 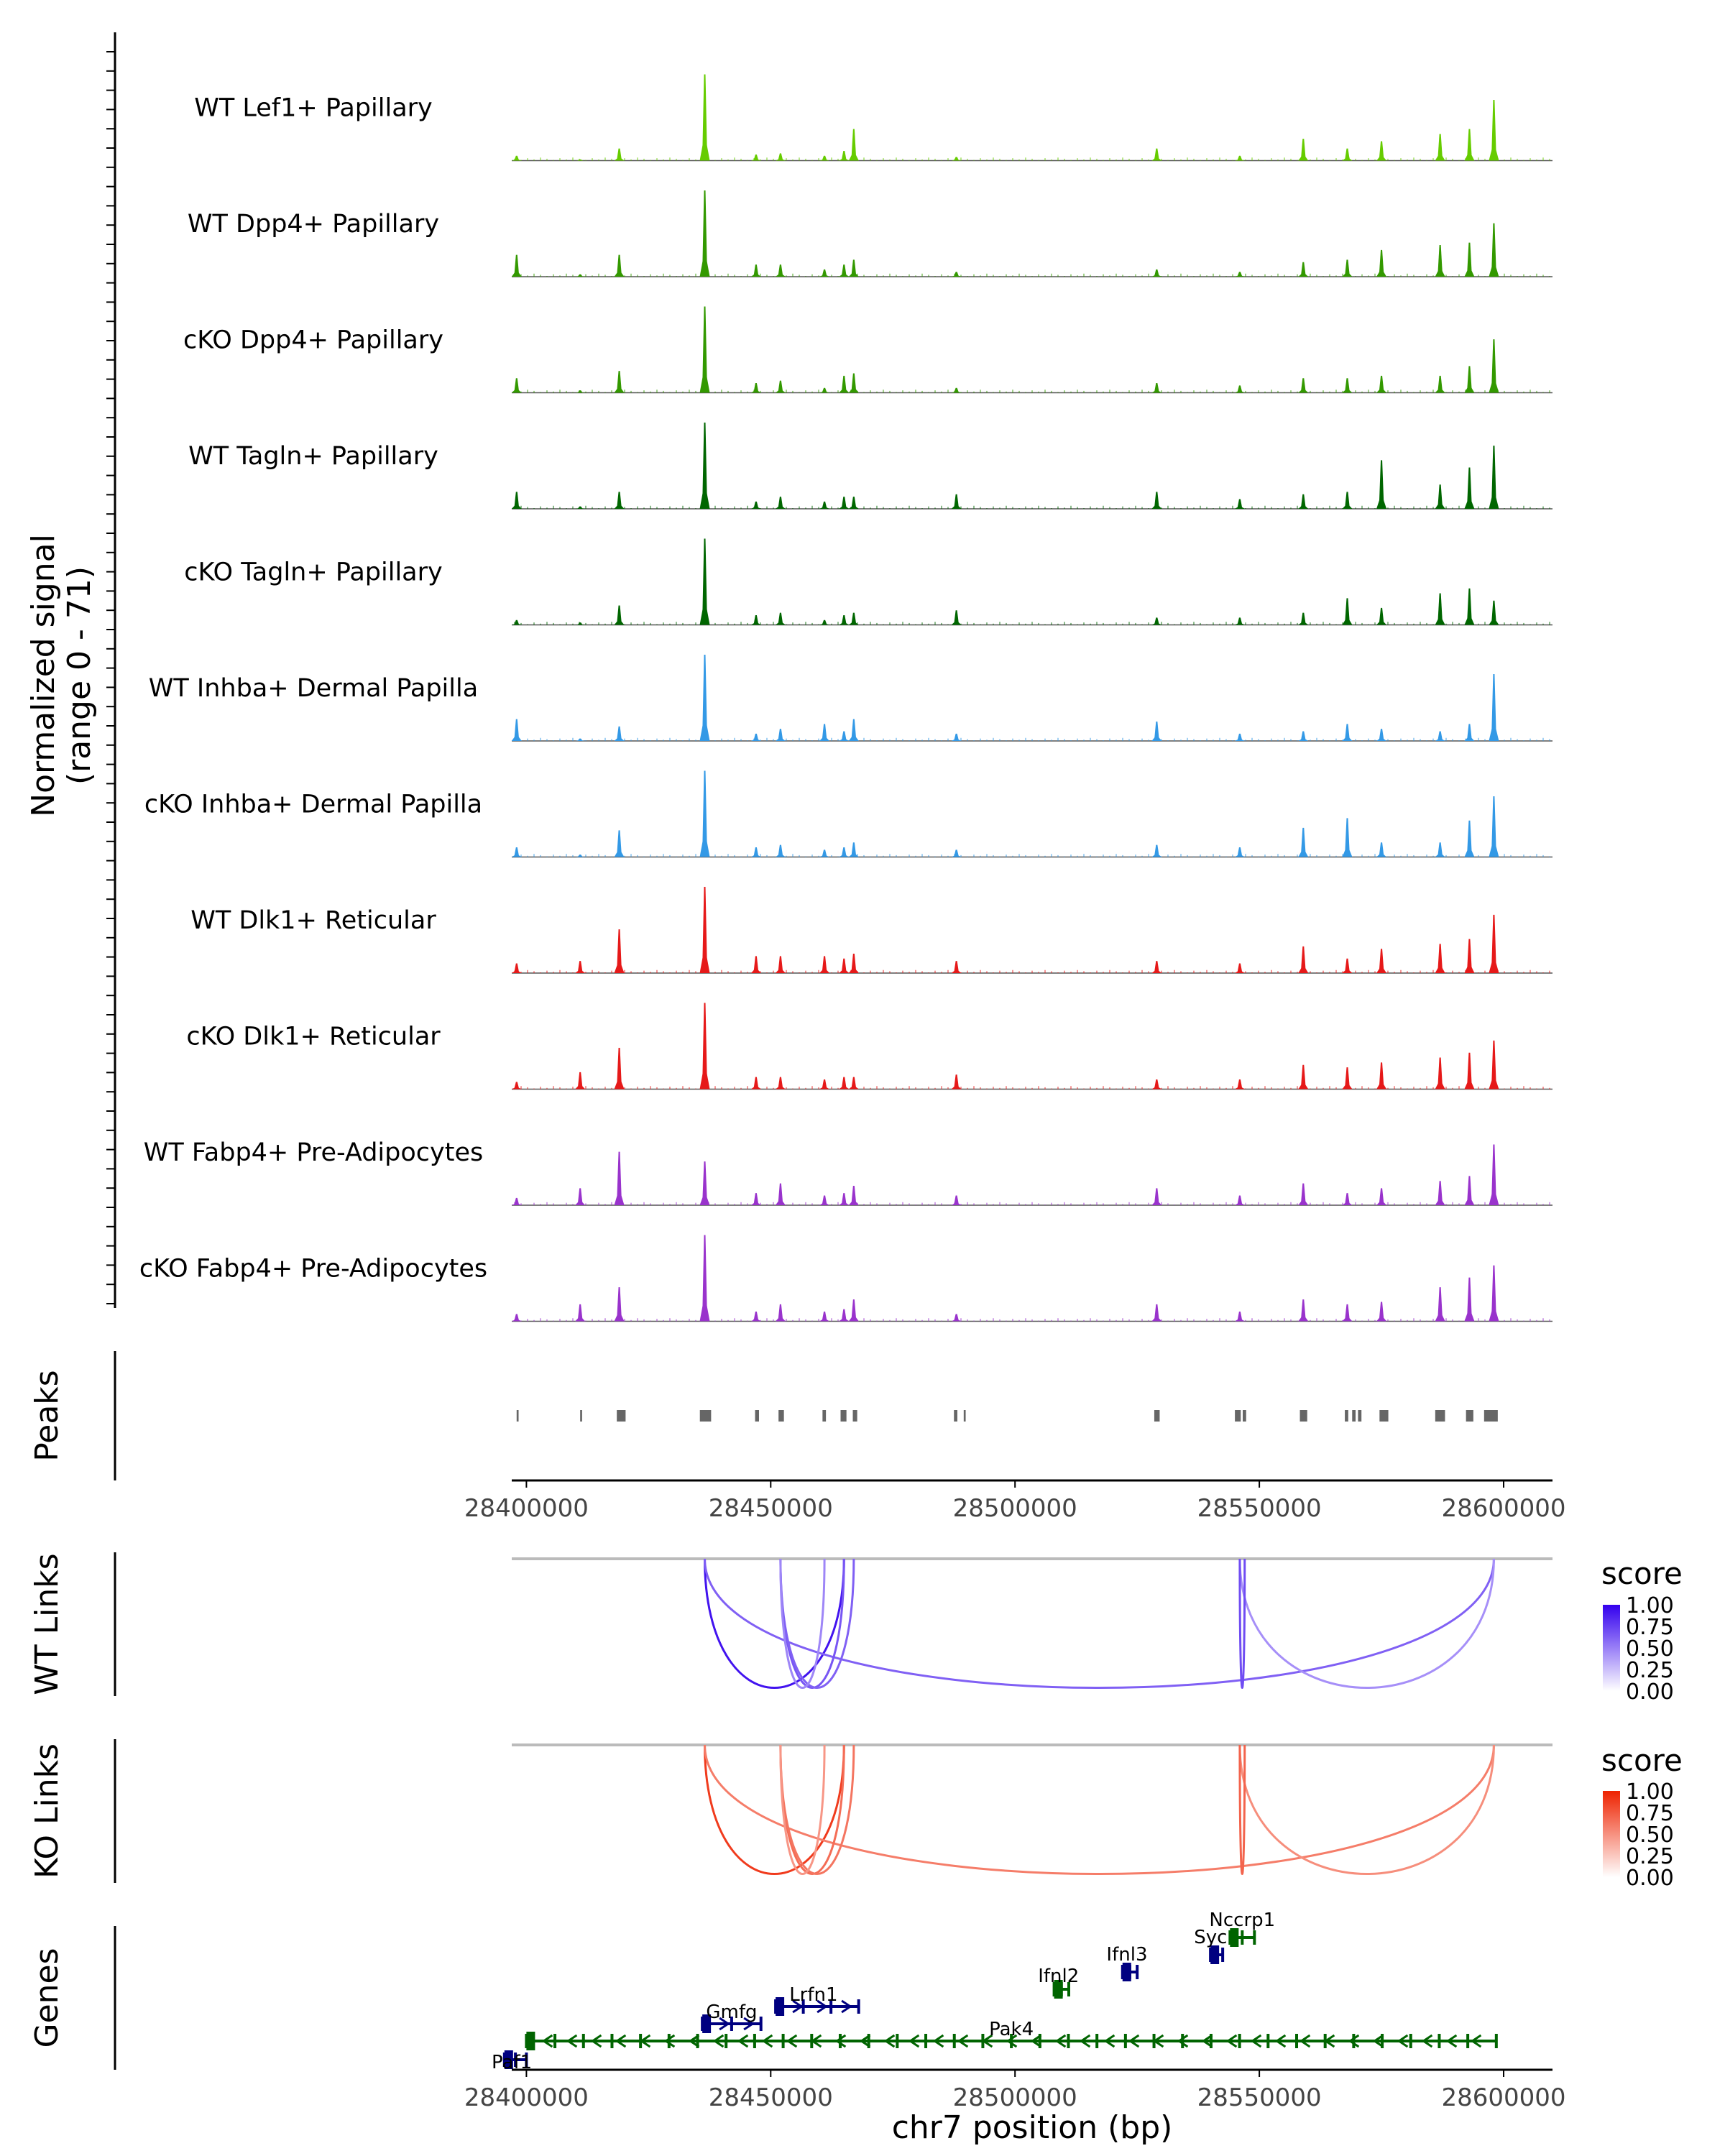 I want to click on coverage-track: cKO Dlk1+ Reticular, so click(x=869, y=1046).